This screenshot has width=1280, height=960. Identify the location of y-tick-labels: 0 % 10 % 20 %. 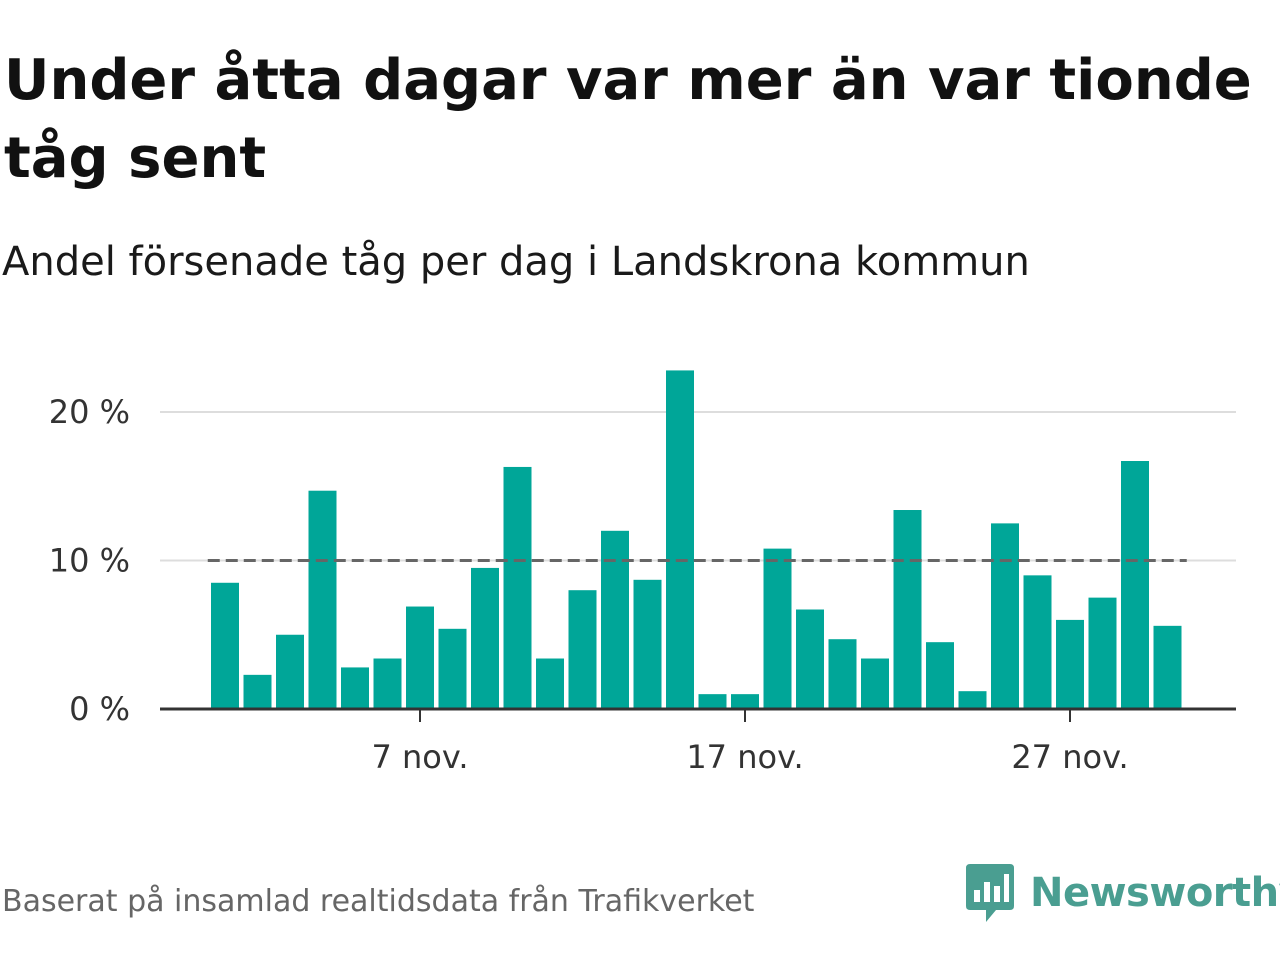
(89, 560).